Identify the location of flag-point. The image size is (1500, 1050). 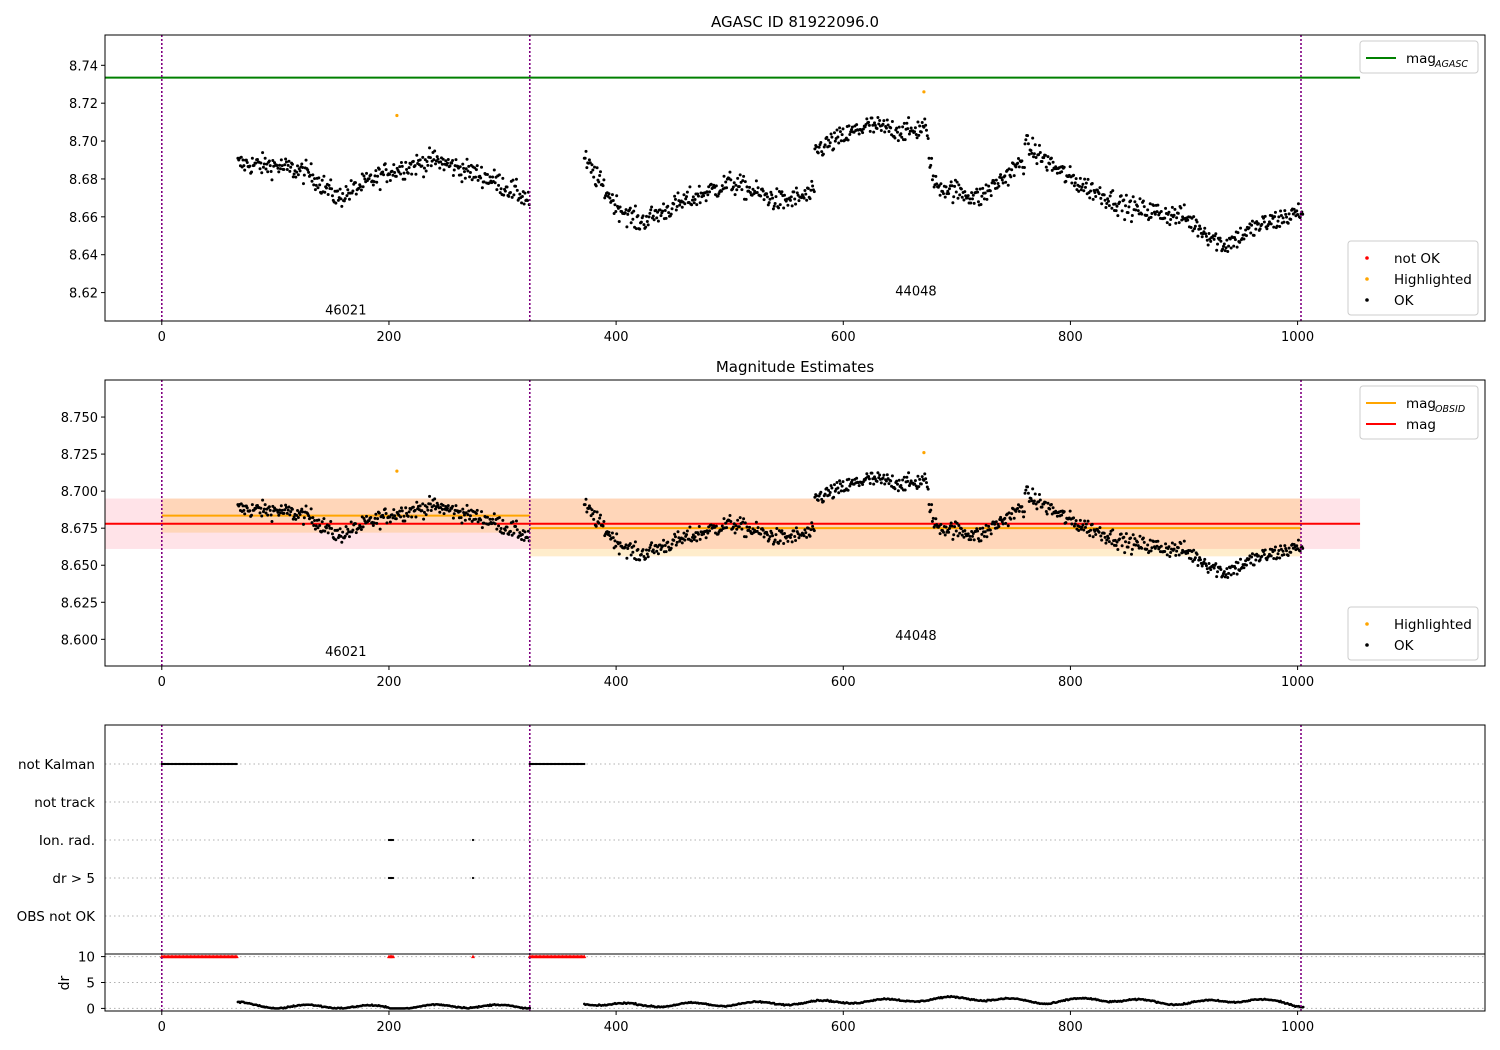
(584, 764).